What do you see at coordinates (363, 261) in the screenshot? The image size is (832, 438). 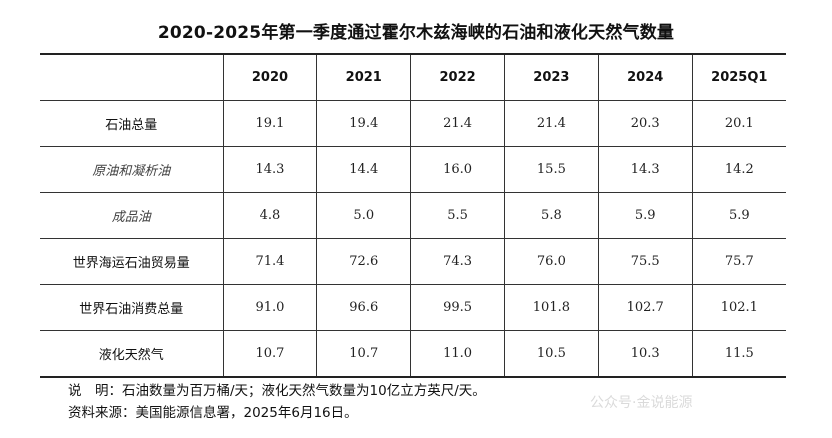 I see `table-cell: 72.6` at bounding box center [363, 261].